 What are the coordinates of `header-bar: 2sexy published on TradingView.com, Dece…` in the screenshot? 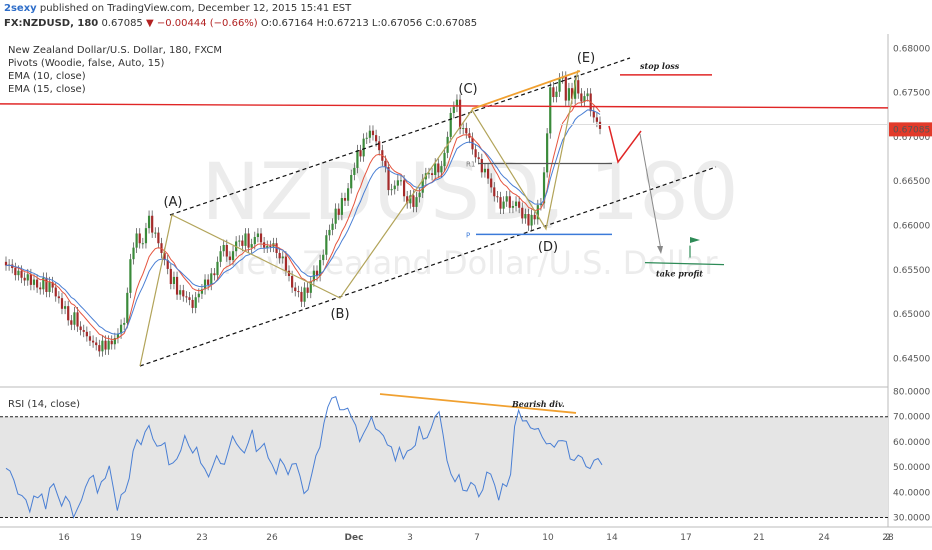 It's located at (466, 17).